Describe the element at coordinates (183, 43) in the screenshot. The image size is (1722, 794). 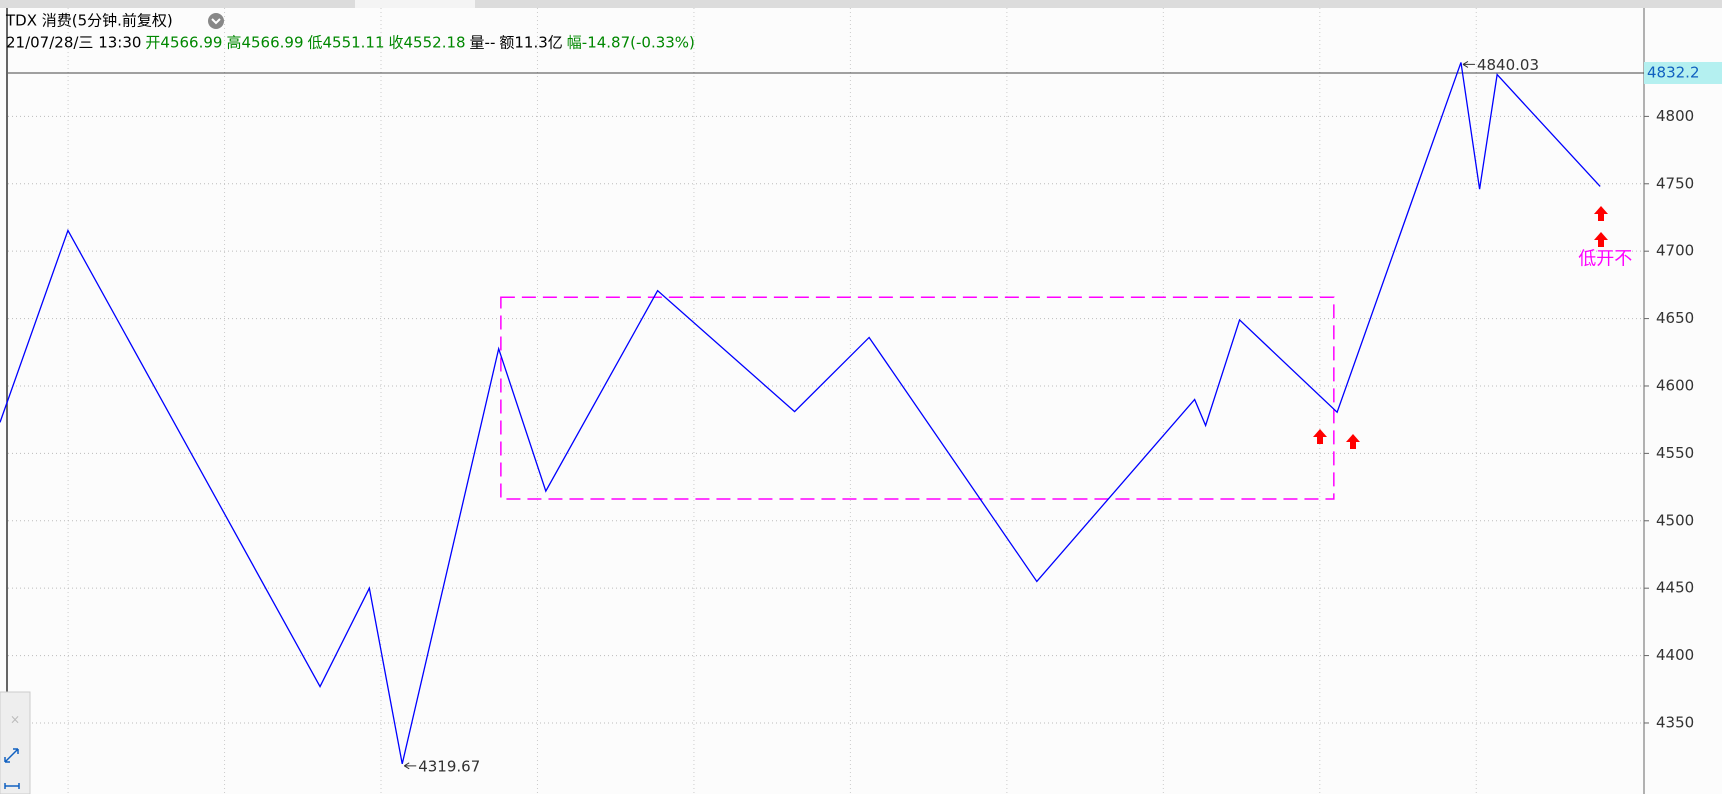
I see `info-field: 开4566.99` at that location.